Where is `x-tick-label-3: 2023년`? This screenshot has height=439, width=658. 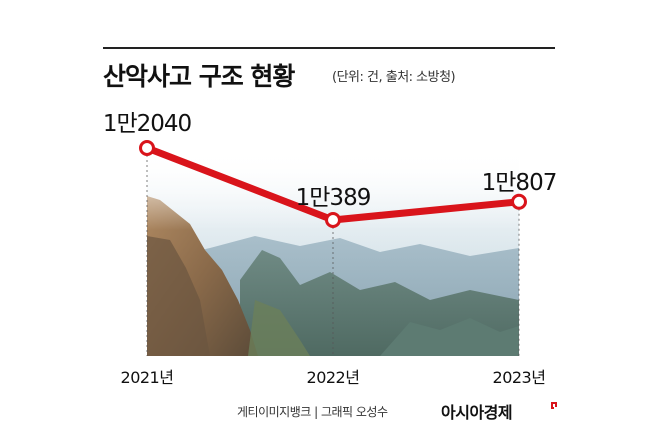 x-tick-label-3: 2023년 is located at coordinates (519, 377).